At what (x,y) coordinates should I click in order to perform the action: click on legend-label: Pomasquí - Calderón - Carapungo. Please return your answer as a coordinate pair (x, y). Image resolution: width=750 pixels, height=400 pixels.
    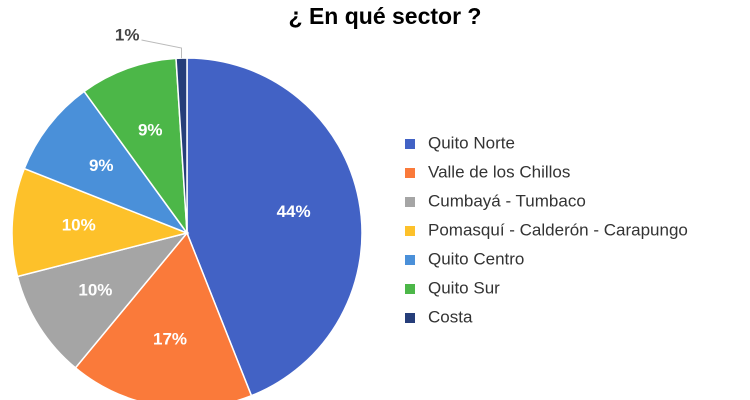
    Looking at the image, I should click on (558, 229).